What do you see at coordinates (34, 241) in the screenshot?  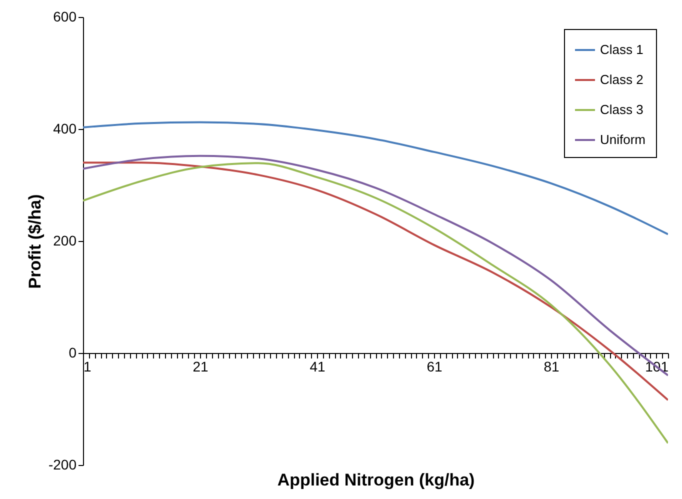 I see `y-axis-title: Profit ($/ha)` at bounding box center [34, 241].